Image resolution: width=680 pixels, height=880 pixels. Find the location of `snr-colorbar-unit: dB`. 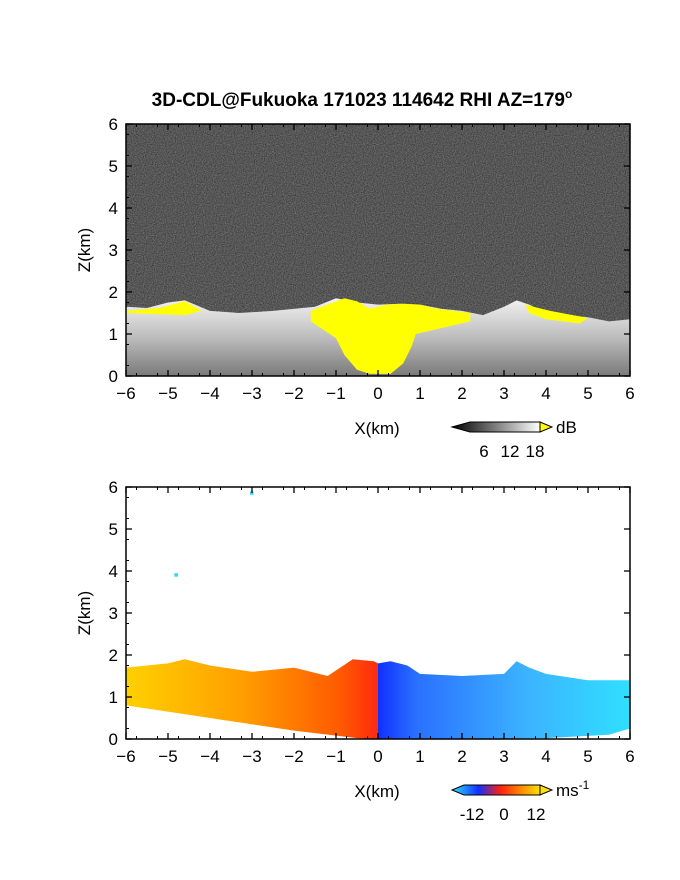

snr-colorbar-unit: dB is located at coordinates (566, 427).